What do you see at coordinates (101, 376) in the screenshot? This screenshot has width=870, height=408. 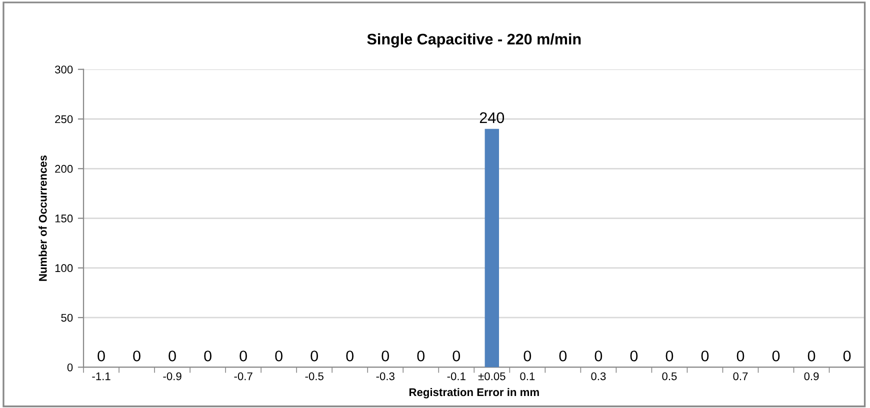 I see `x-tick-label: -1.1` at bounding box center [101, 376].